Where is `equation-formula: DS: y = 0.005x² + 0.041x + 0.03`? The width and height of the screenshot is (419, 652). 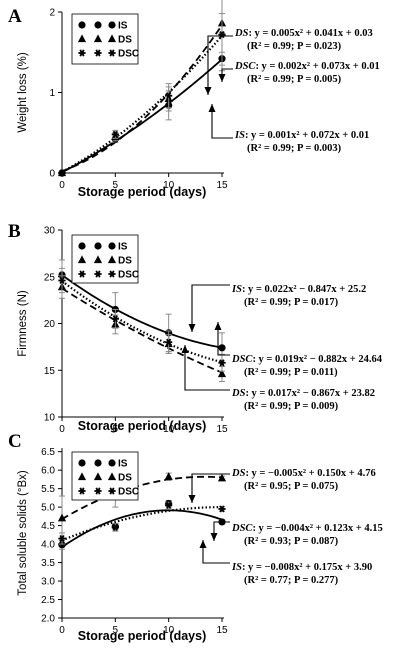 equation-formula: DS: y = 0.005x² + 0.041x + 0.03 is located at coordinates (303, 33).